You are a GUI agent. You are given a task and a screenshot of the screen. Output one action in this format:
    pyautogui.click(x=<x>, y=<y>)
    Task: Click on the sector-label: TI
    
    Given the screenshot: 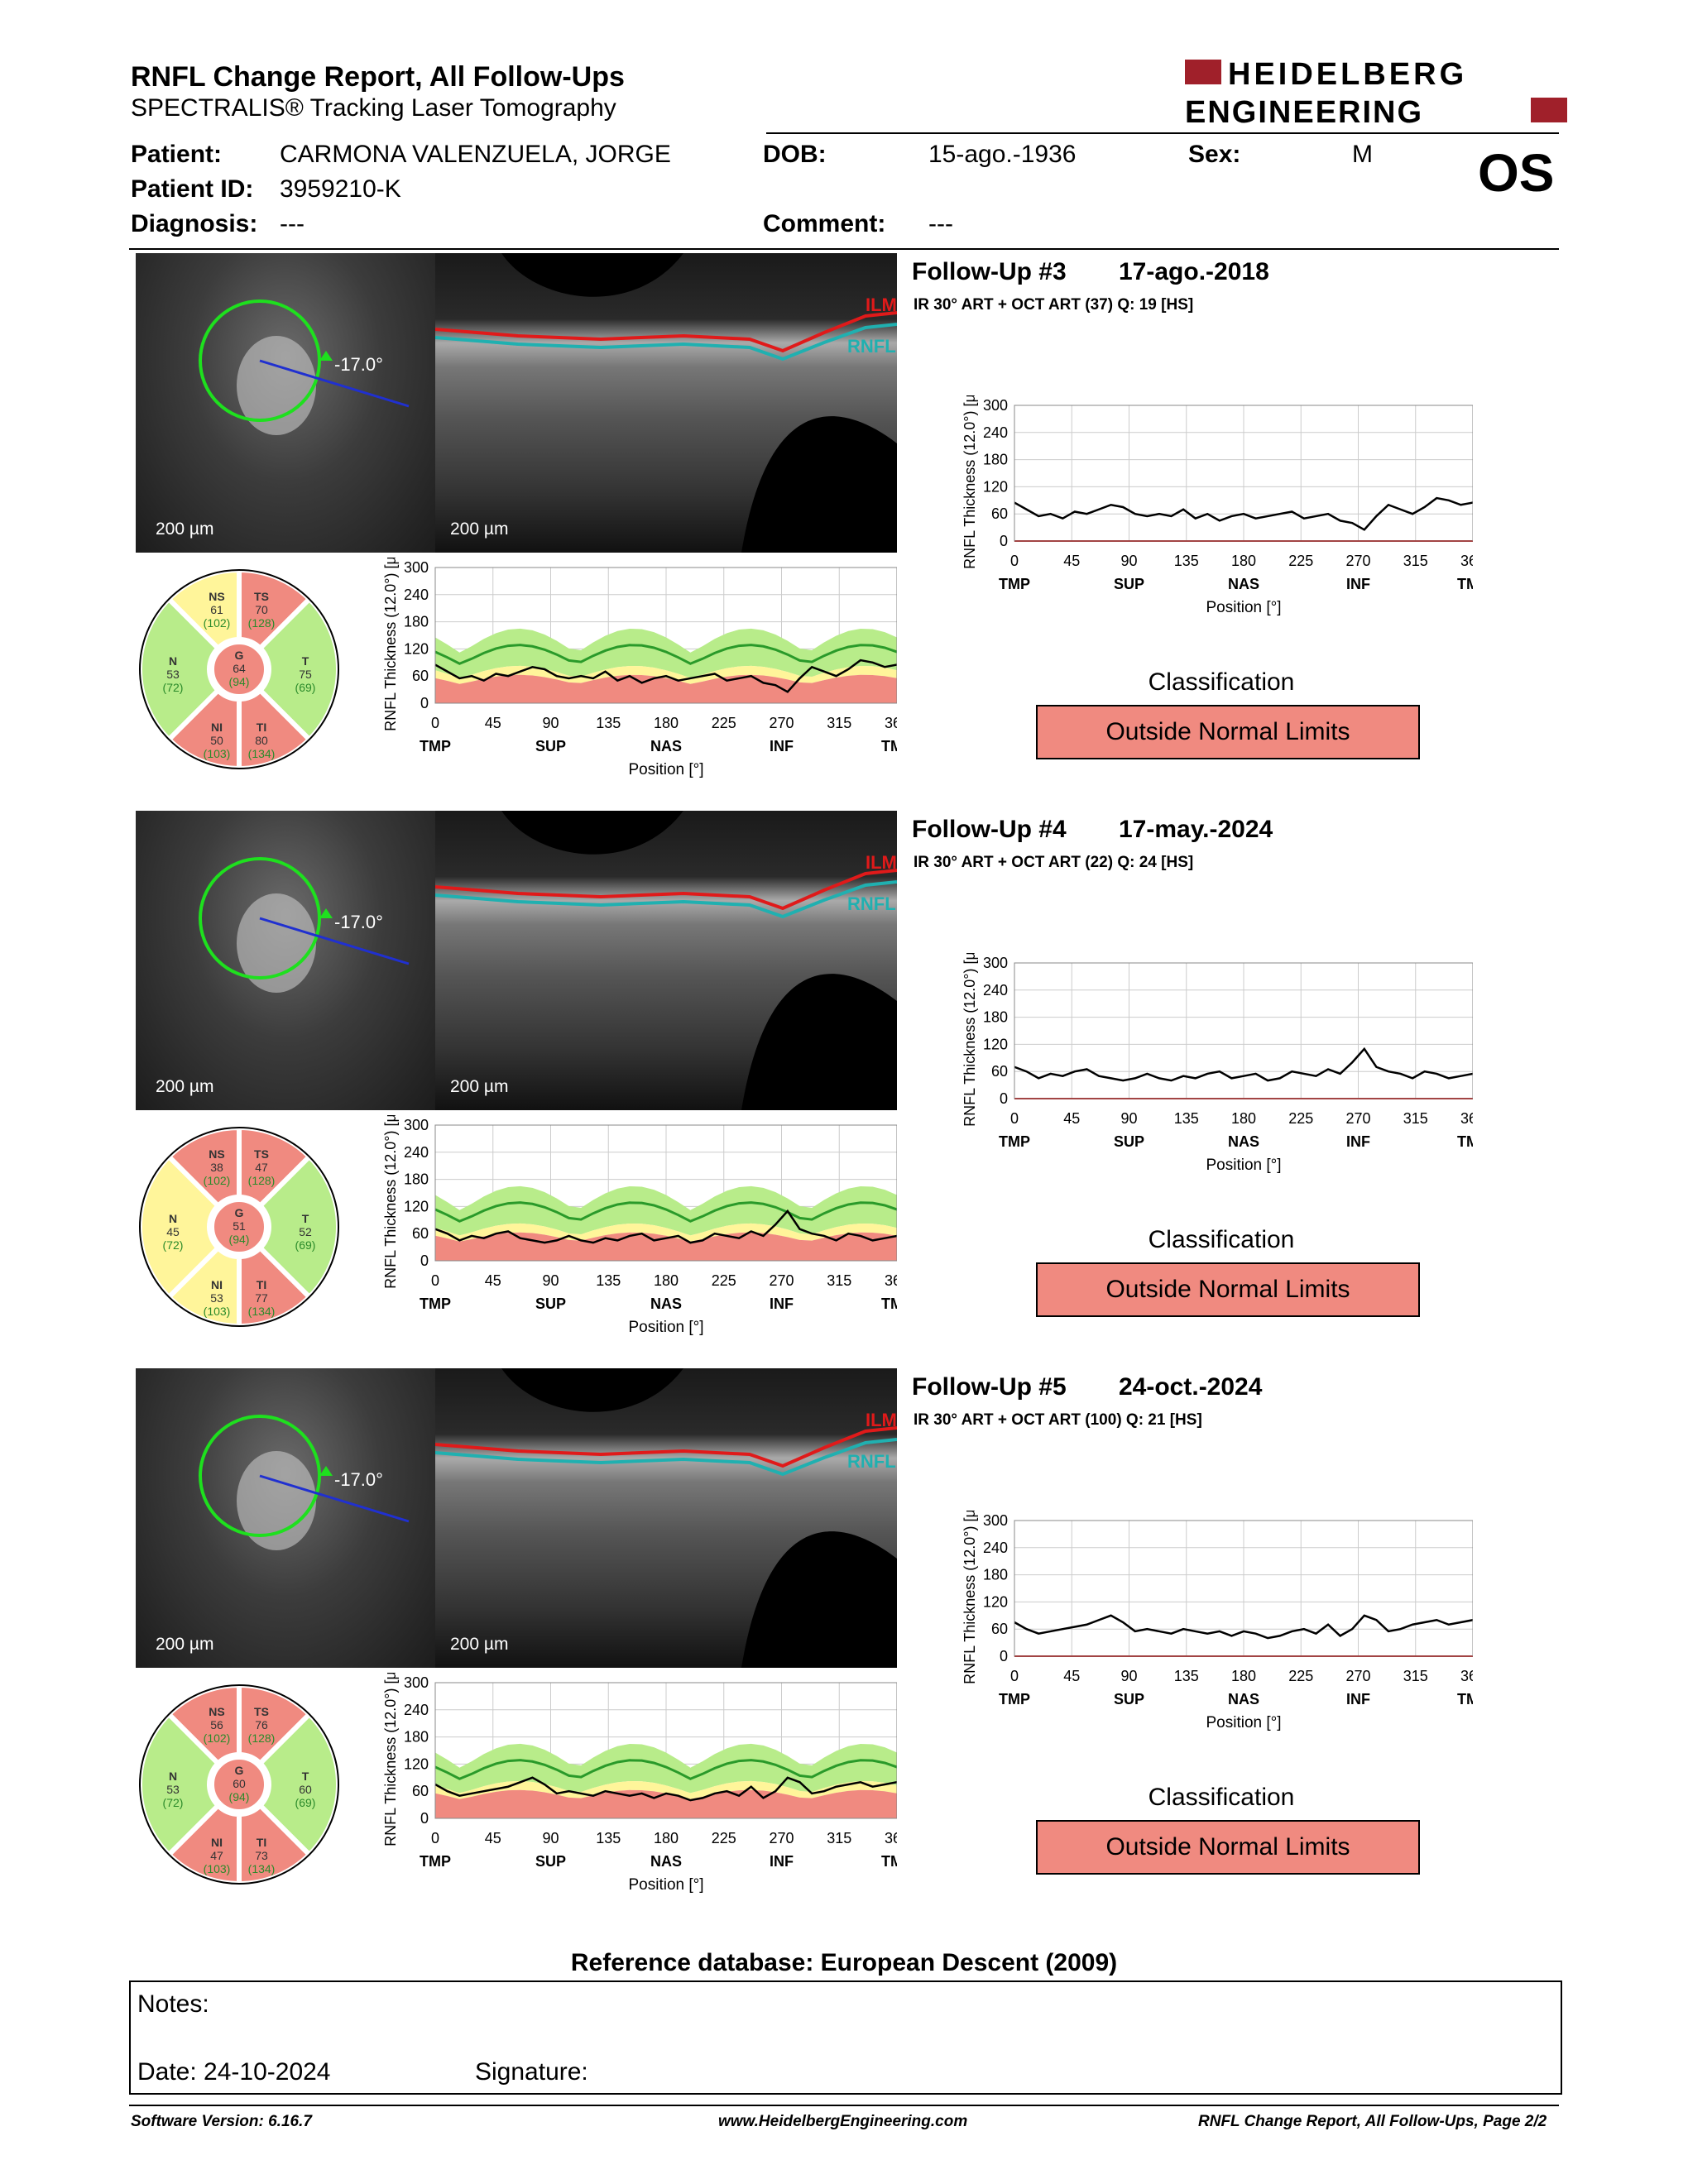 What is the action you would take?
    pyautogui.click(x=261, y=727)
    